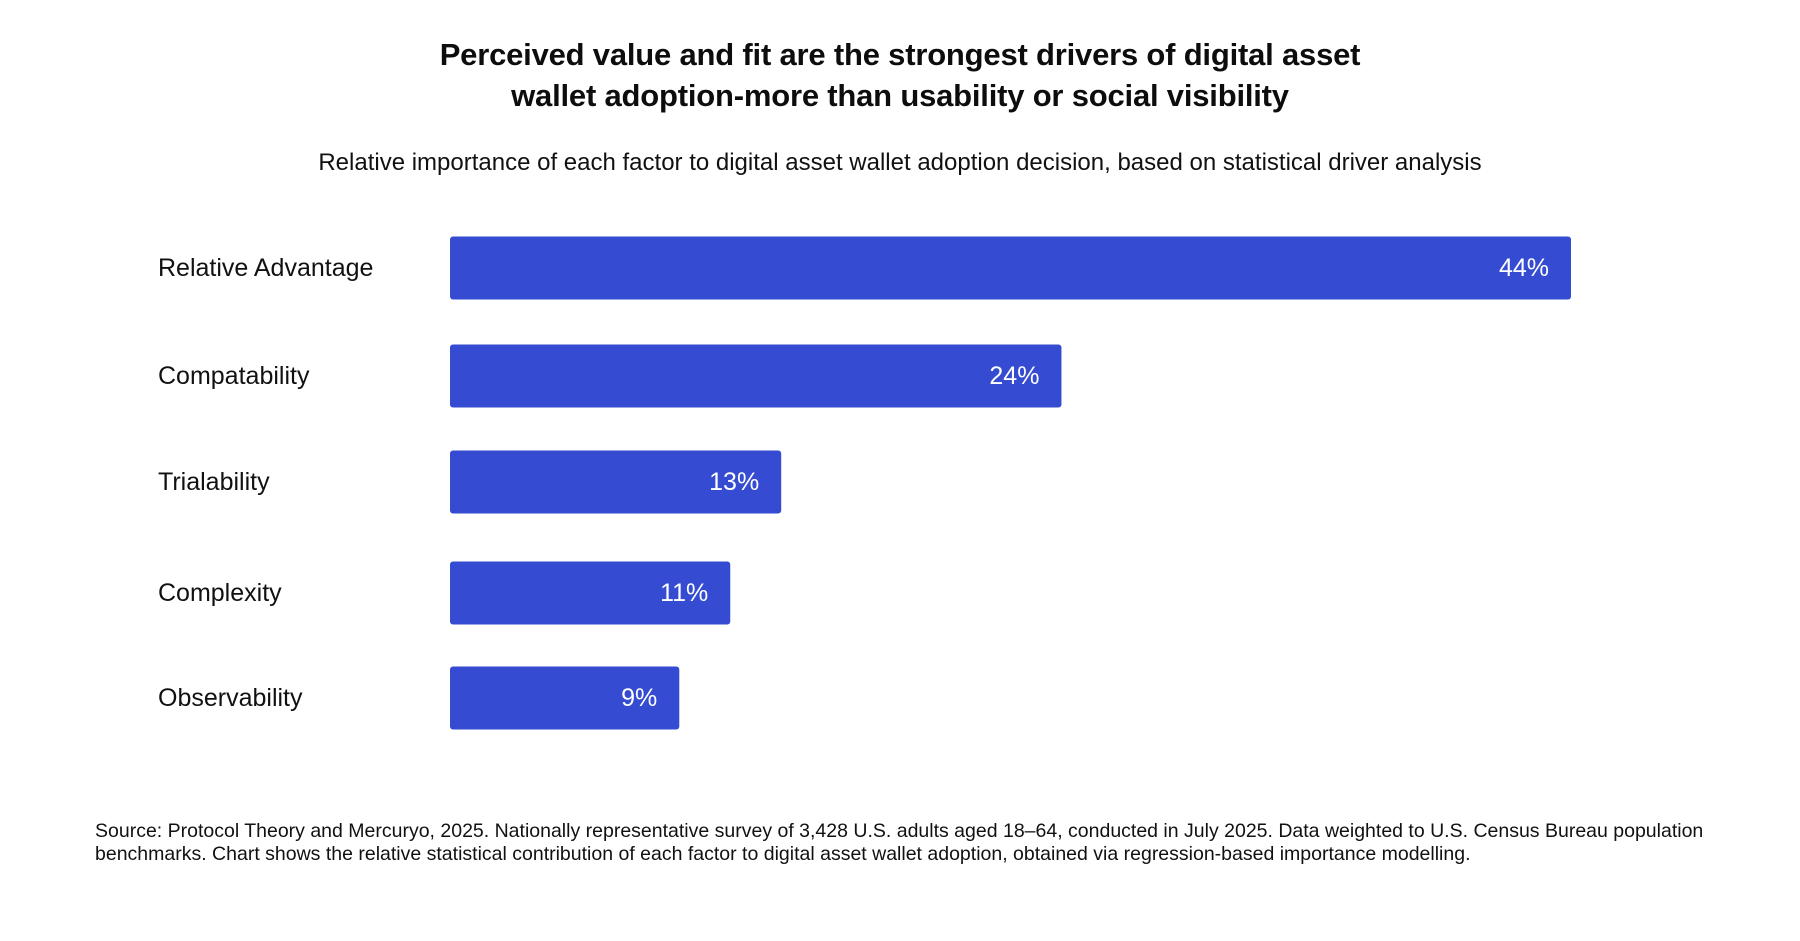 This screenshot has height=941, width=1800. I want to click on category-label: Relative Advantage, so click(265, 268).